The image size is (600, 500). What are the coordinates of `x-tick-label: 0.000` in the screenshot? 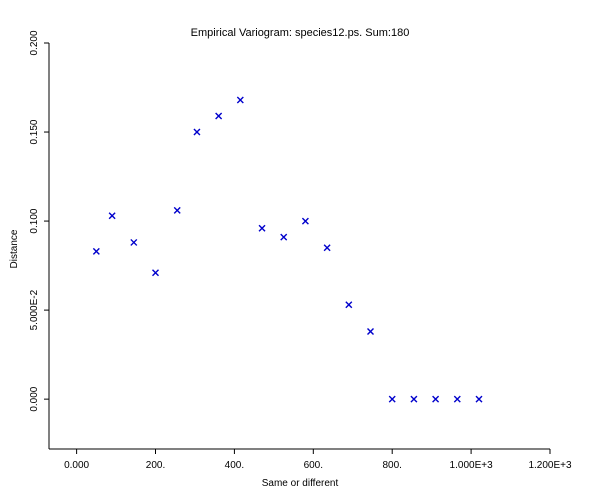 It's located at (76, 465).